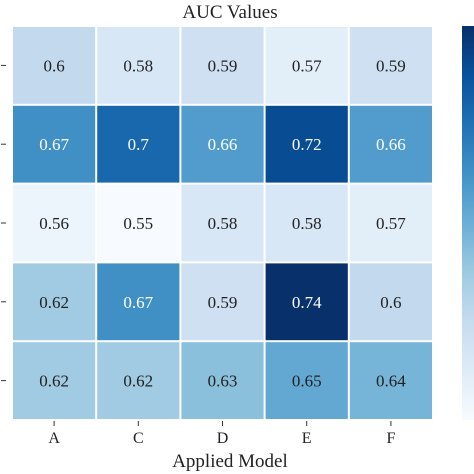  I want to click on colorbar-gradient, so click(468, 223).